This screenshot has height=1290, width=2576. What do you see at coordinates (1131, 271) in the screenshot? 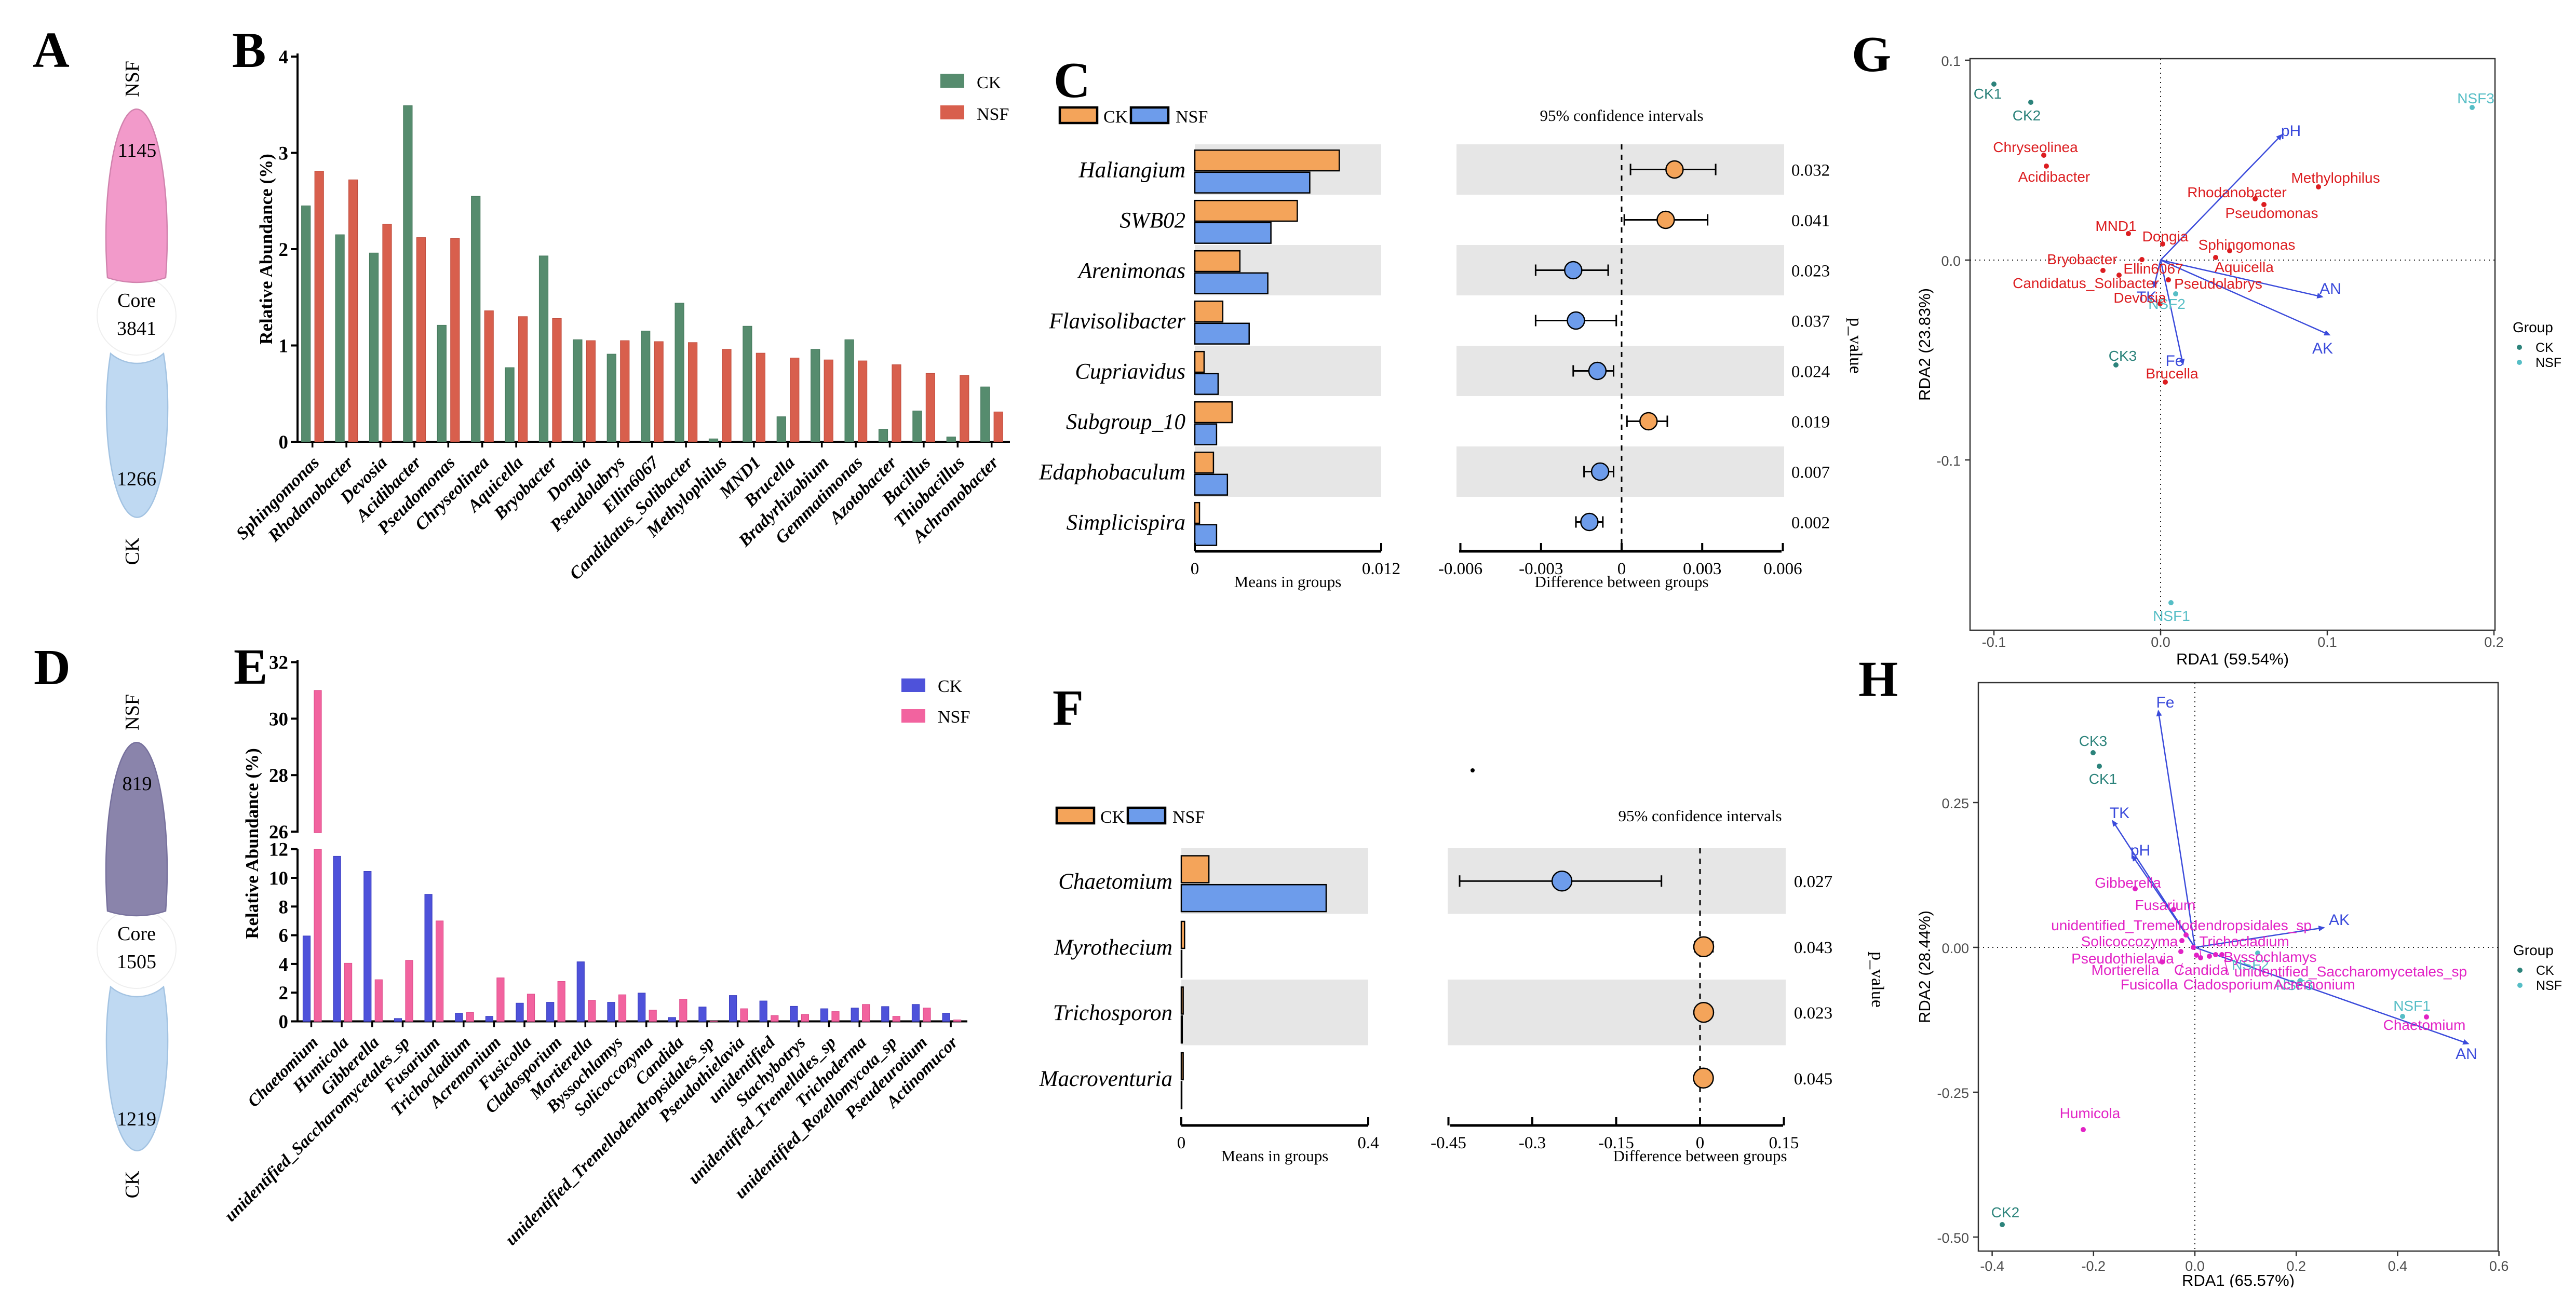
I see `svg-text: Arenimonas` at bounding box center [1131, 271].